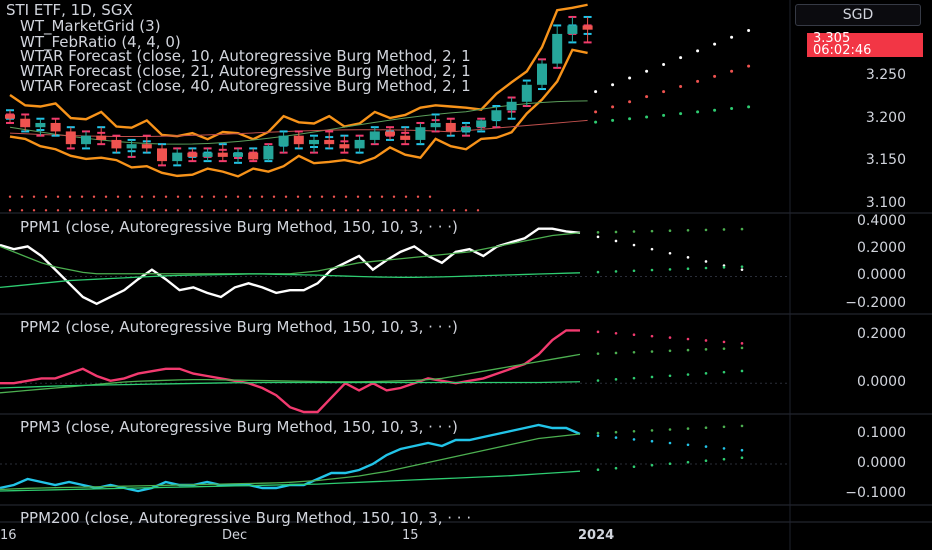  What do you see at coordinates (885, 160) in the screenshot?
I see `y-tick-label: 3.150` at bounding box center [885, 160].